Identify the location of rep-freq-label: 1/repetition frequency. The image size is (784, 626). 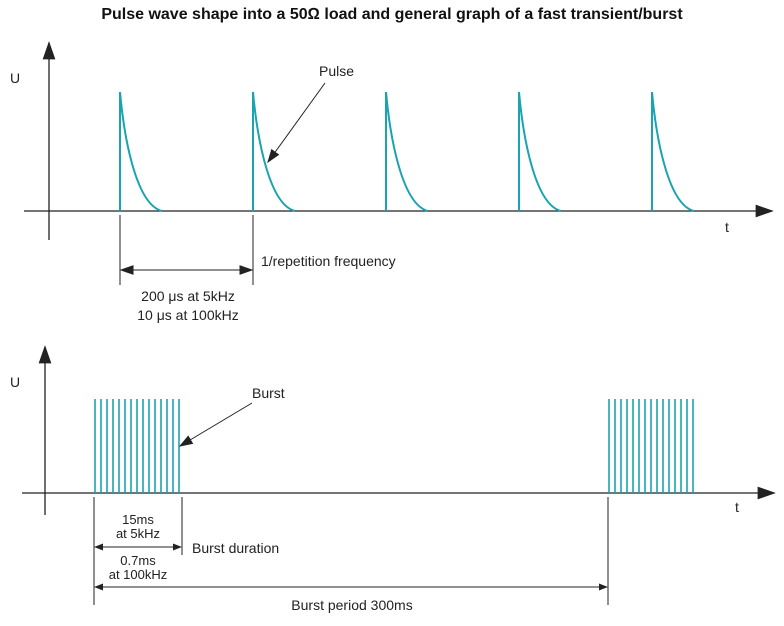
(328, 261).